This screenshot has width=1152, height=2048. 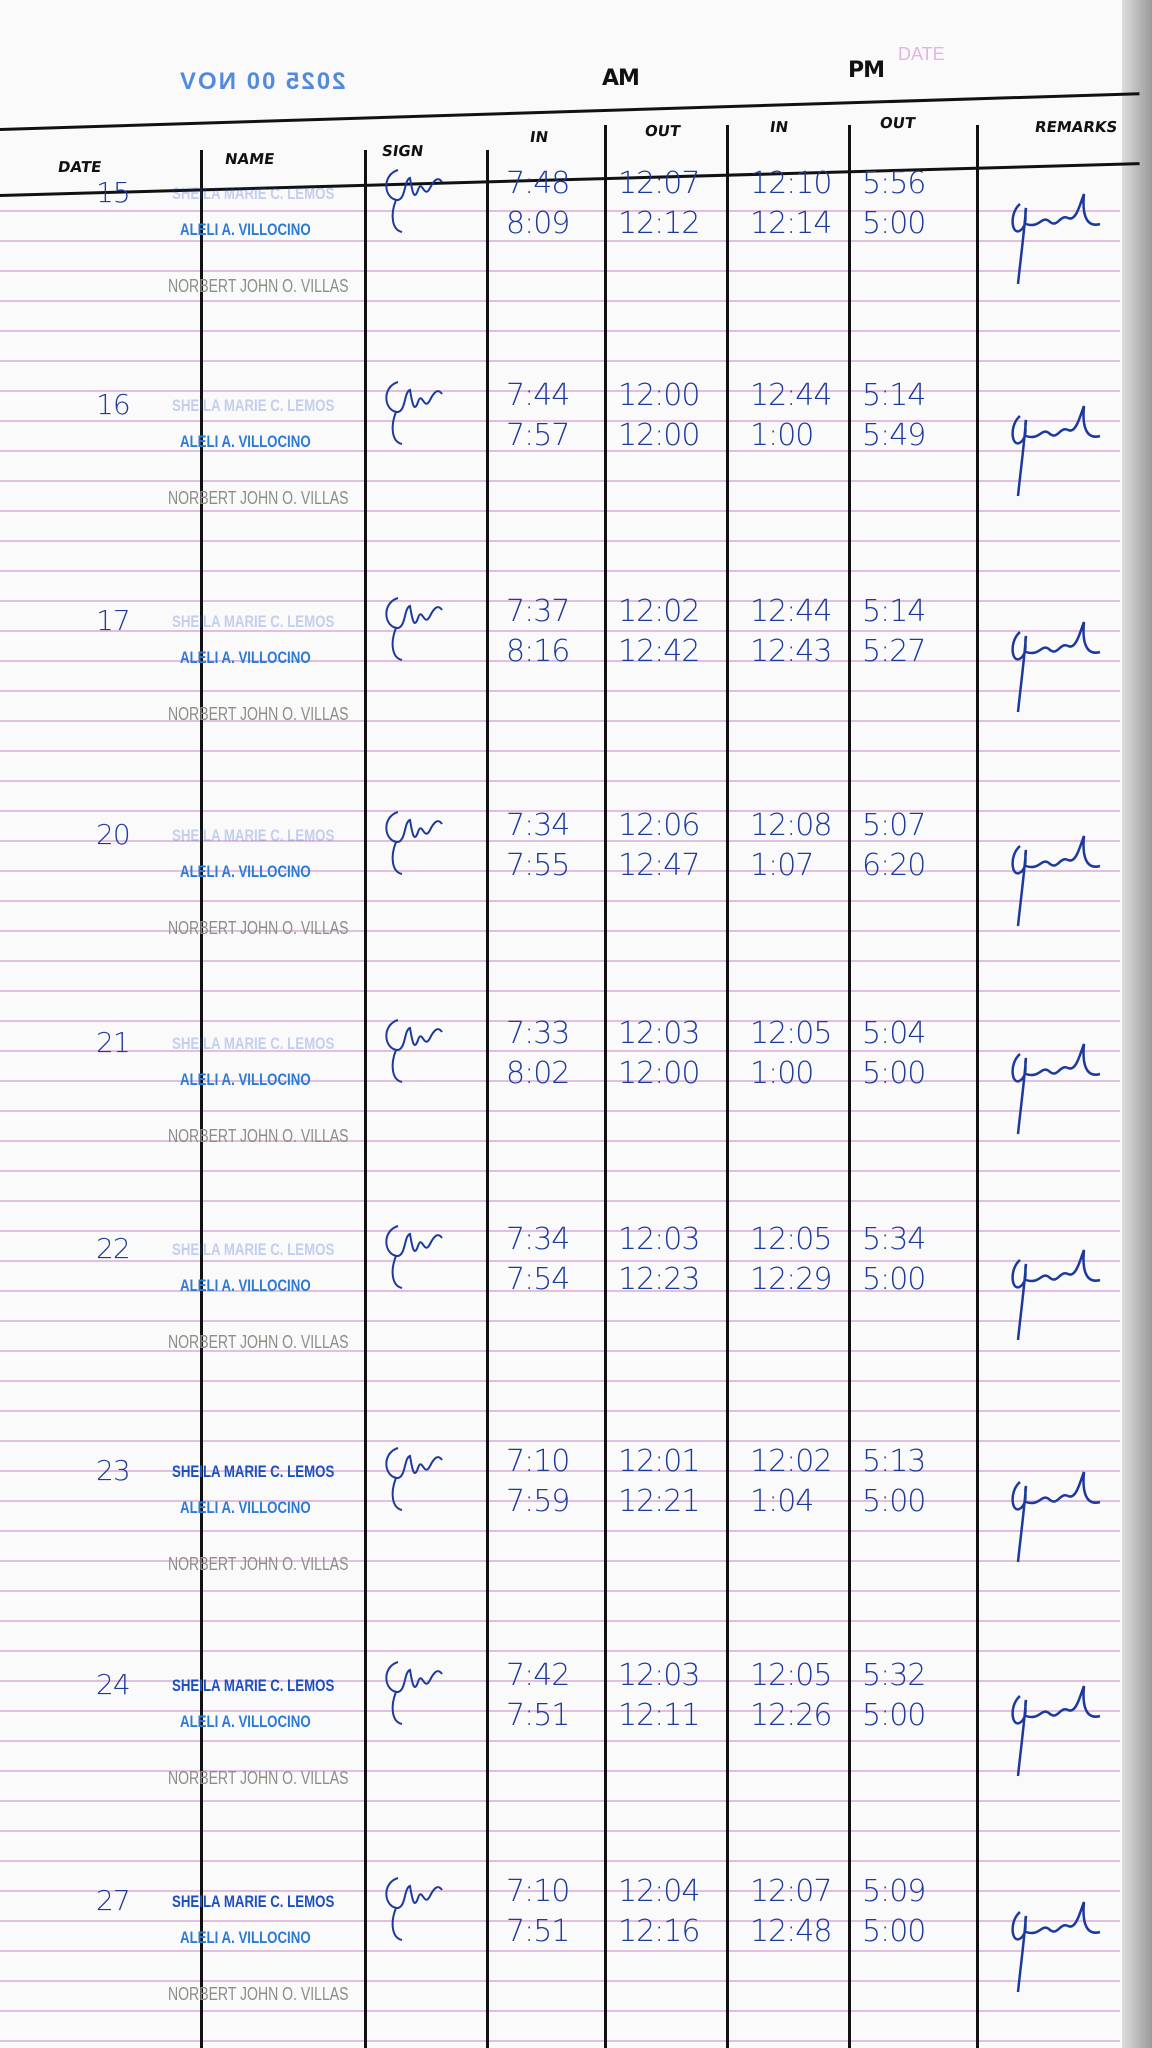 I want to click on column-header: OUT, so click(x=662, y=131).